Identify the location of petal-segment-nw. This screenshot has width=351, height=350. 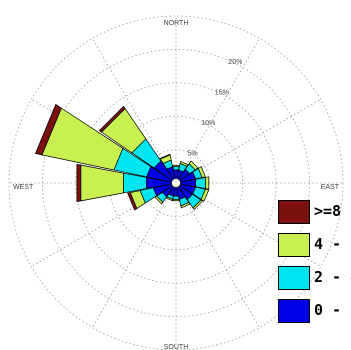
(112, 119).